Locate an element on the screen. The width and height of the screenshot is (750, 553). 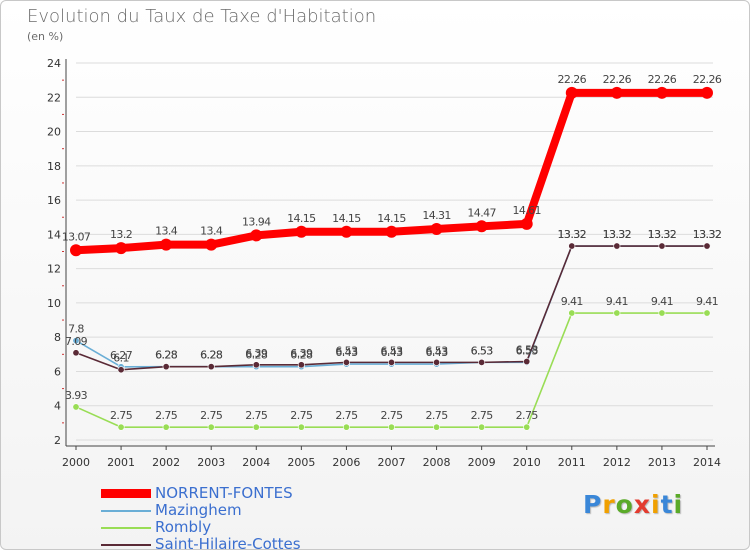
data-label: 14.47 is located at coordinates (481, 212).